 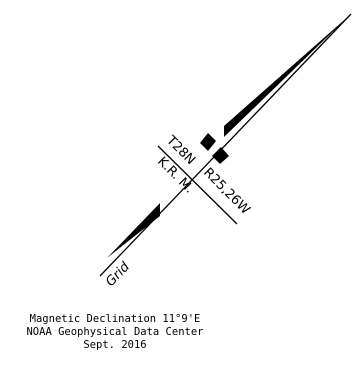 What do you see at coordinates (197, 185) in the screenshot?
I see `cross-line` at bounding box center [197, 185].